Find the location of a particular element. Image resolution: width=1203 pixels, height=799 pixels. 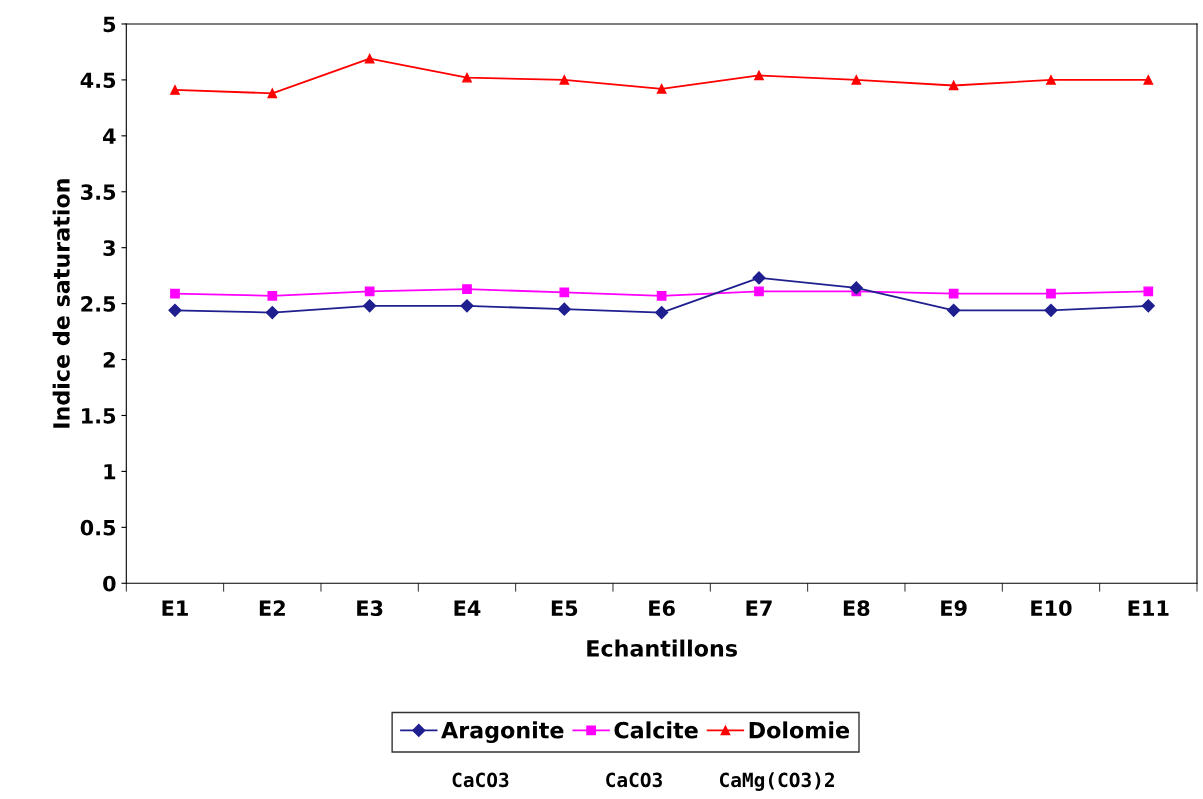

legend-label: Calcite is located at coordinates (656, 730).